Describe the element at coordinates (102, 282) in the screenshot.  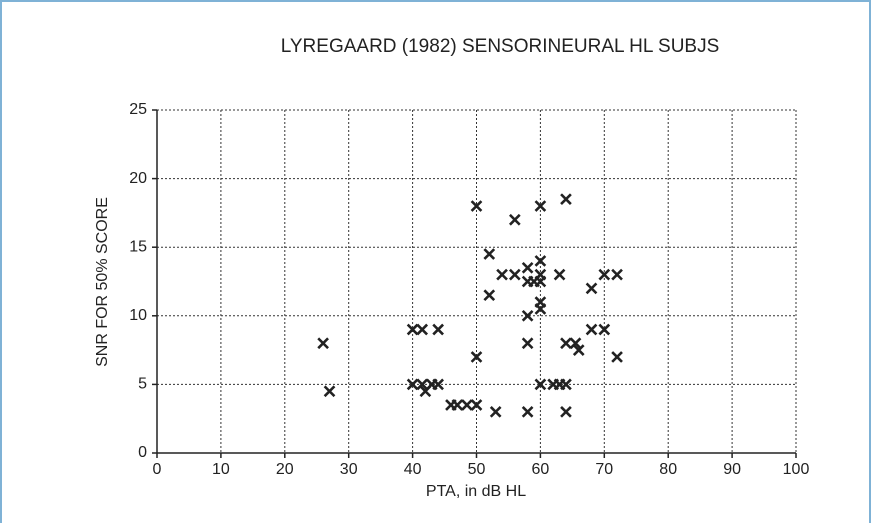
I see `y-axis-label: SNR FOR 50% SCORE` at that location.